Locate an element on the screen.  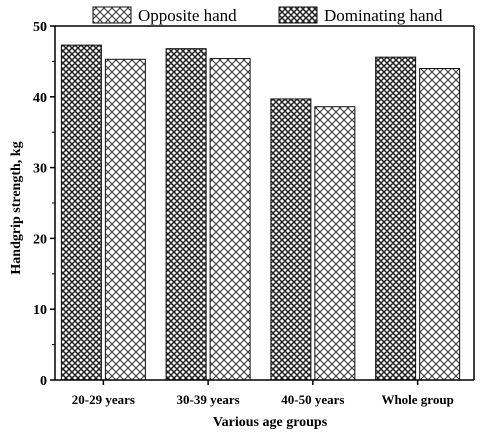
y-axis-title: Handgrip strength, kg is located at coordinates (16, 207).